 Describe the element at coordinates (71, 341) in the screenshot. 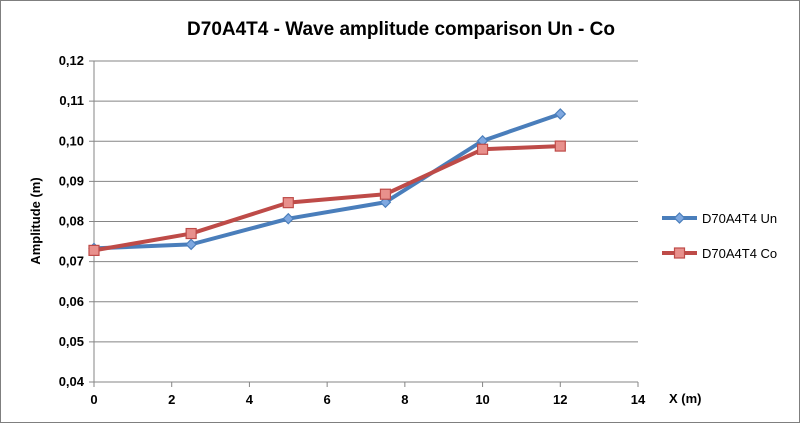

I see `y-tick-label: 0,05` at that location.